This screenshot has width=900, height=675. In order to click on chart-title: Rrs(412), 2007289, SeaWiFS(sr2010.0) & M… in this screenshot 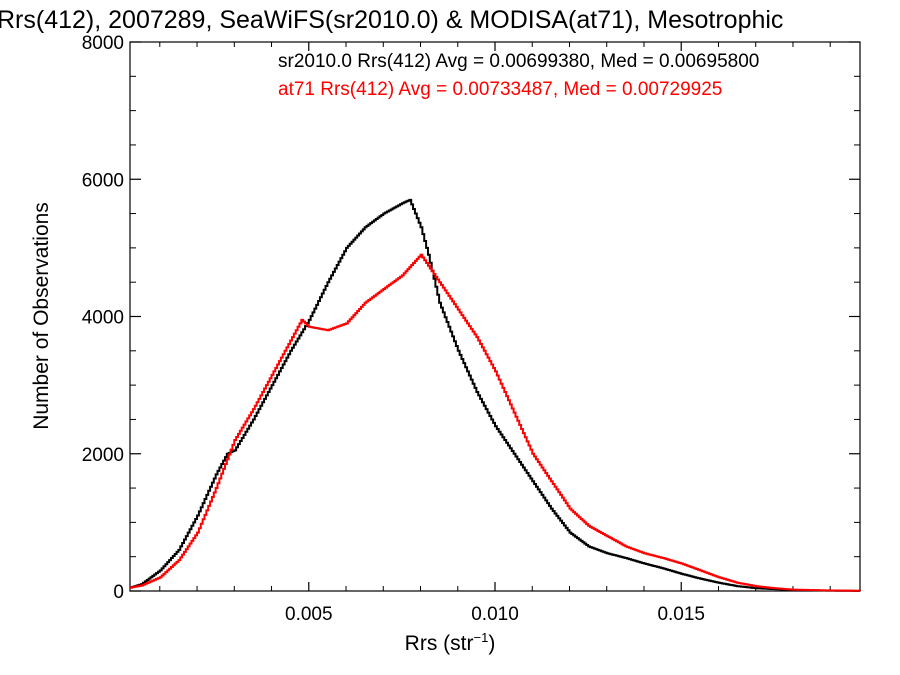, I will do `click(391, 20)`.